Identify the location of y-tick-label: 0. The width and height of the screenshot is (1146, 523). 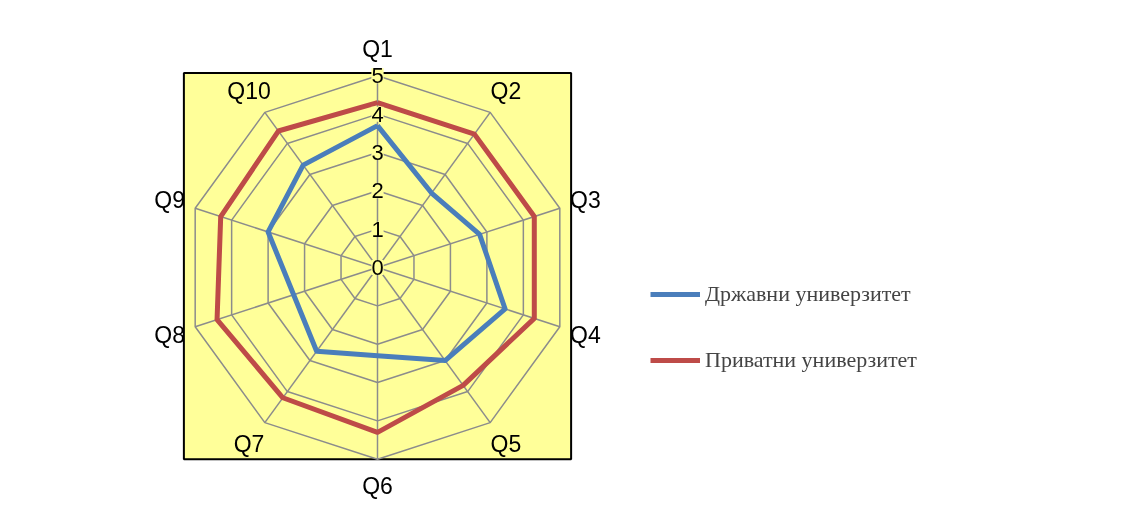
(377, 267).